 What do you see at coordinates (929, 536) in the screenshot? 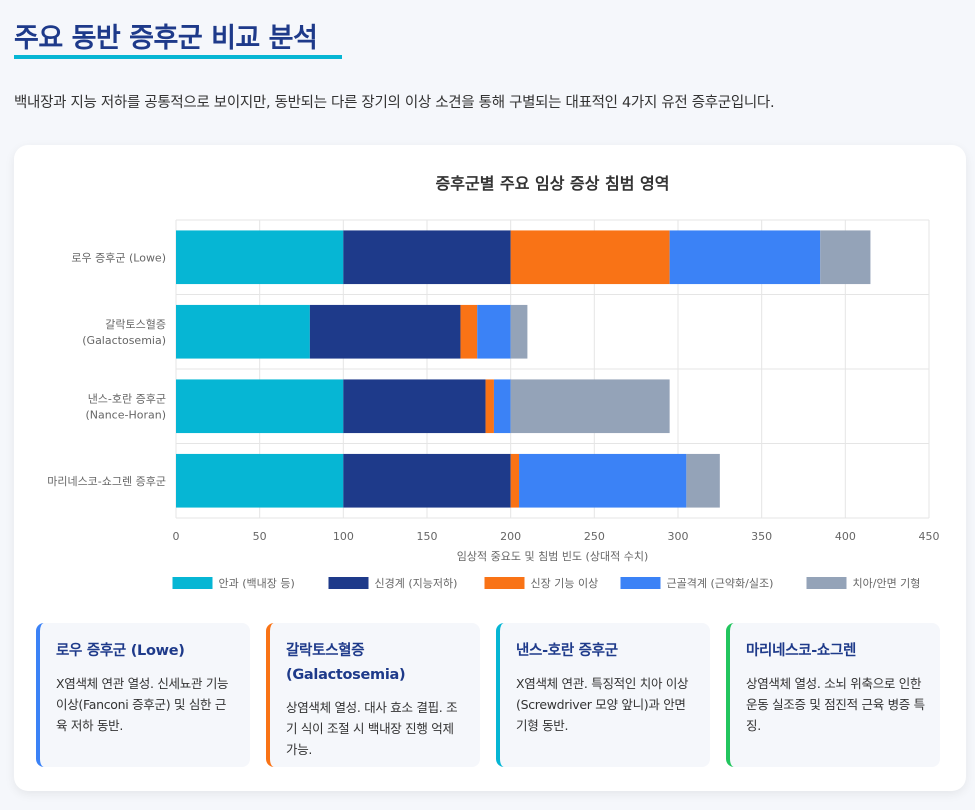
I see `x-tick-label: 450` at bounding box center [929, 536].